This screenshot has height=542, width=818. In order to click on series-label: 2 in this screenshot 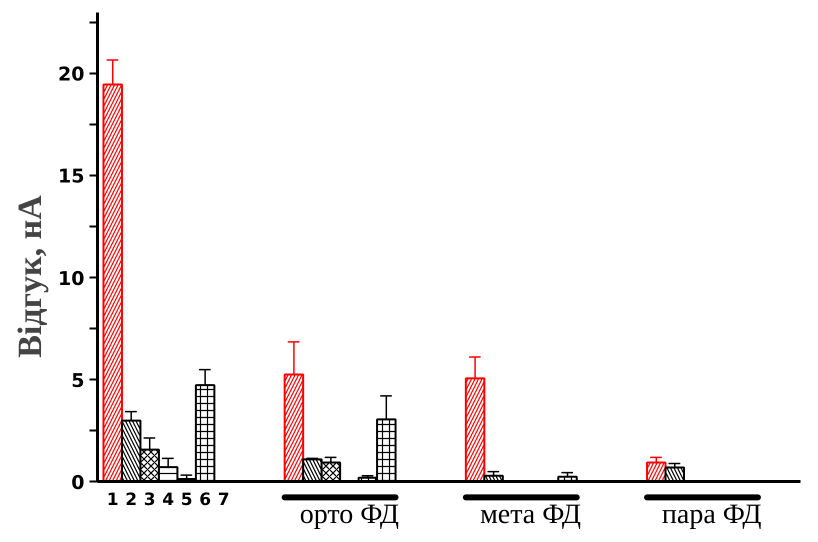, I will do `click(131, 500)`.